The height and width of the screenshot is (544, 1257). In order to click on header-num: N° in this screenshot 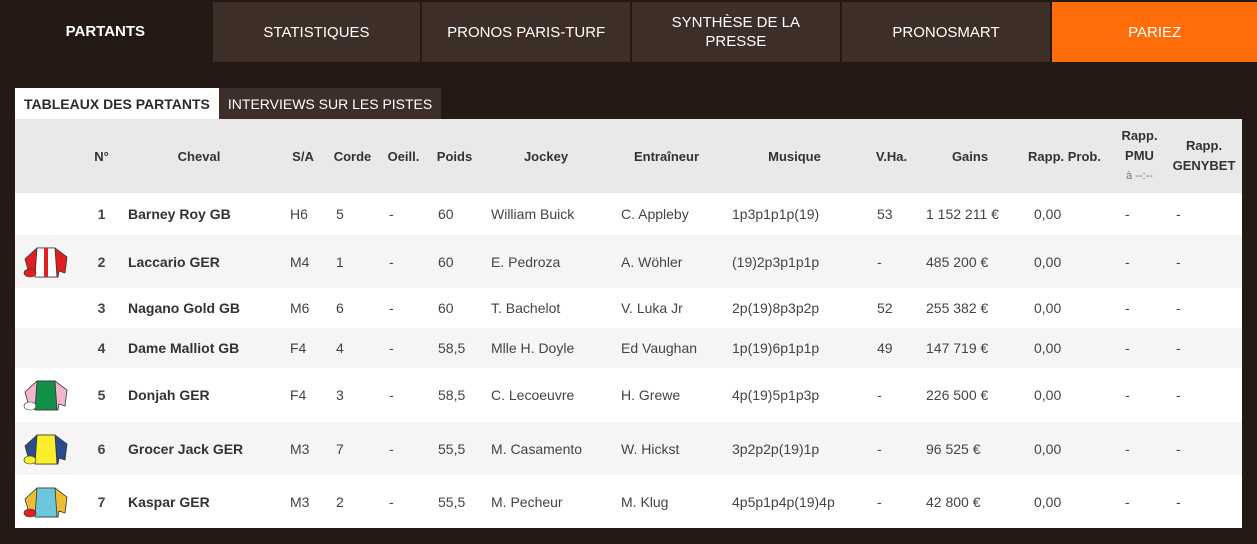, I will do `click(101, 156)`.